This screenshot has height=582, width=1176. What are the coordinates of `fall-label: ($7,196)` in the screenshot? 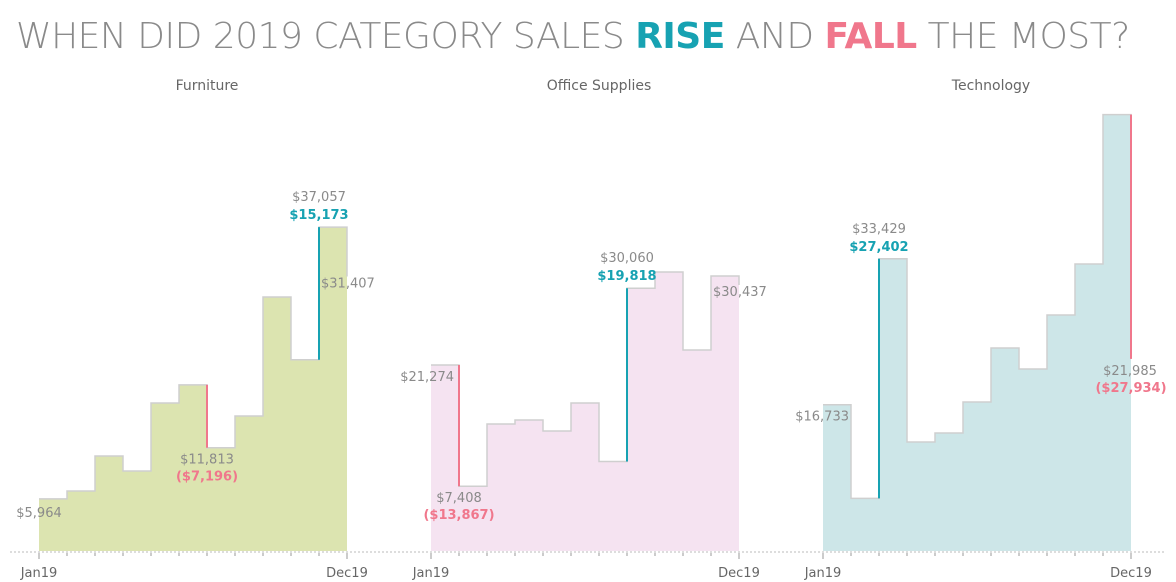 It's located at (207, 477).